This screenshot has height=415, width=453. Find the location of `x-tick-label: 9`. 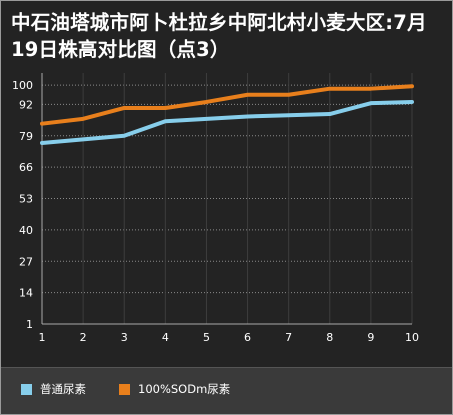

x-tick-label: 9 is located at coordinates (370, 337).